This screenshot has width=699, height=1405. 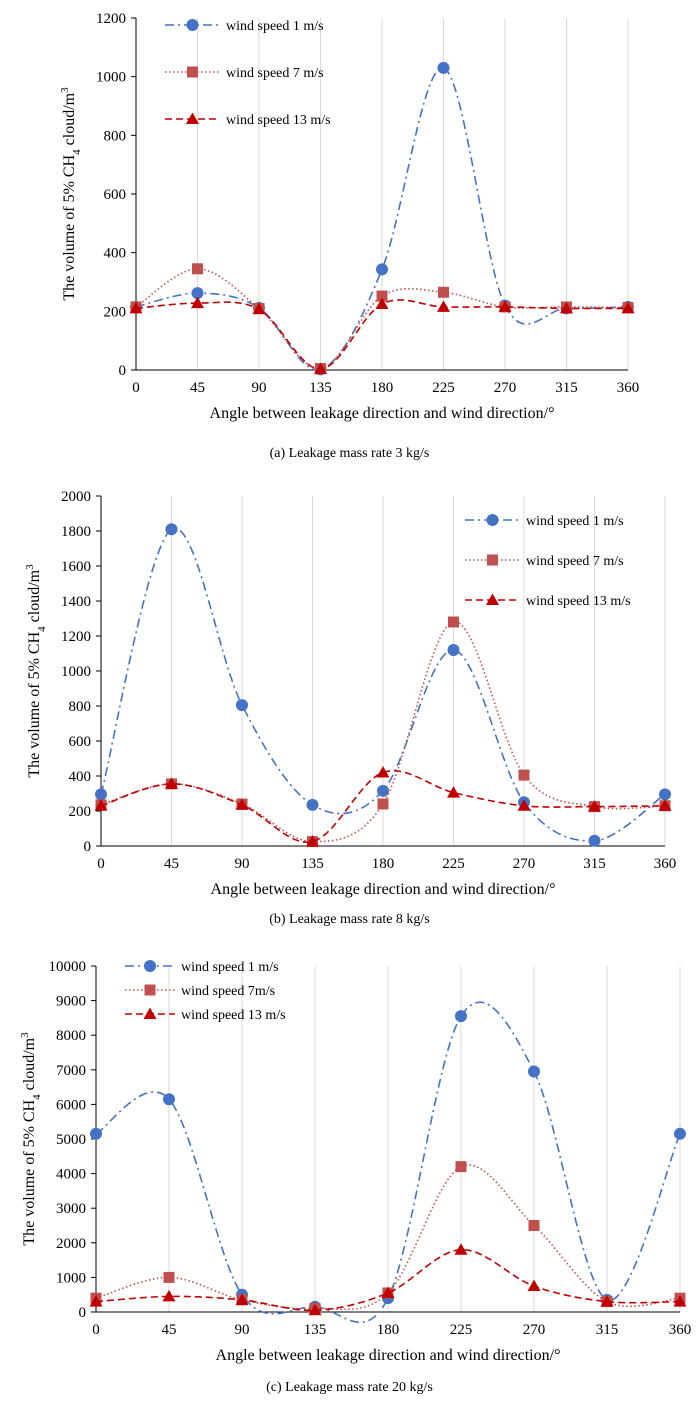 I want to click on legend-label: wind speed 7m/s, so click(x=228, y=991).